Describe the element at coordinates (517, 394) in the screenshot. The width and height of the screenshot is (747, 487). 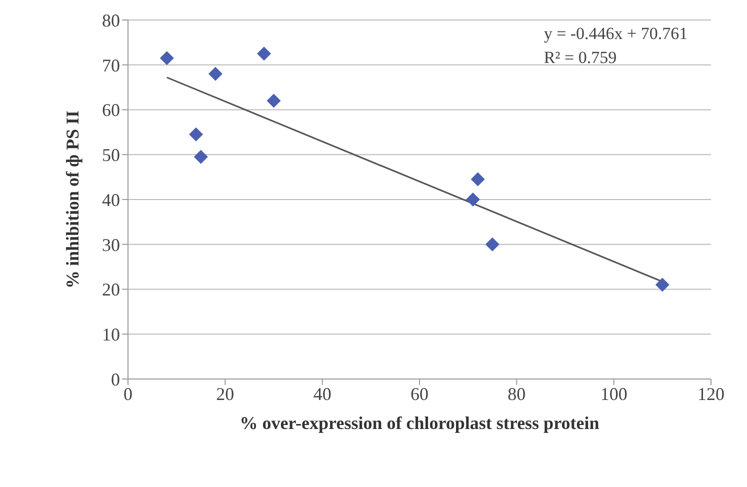
I see `x-tick-label: 80` at that location.